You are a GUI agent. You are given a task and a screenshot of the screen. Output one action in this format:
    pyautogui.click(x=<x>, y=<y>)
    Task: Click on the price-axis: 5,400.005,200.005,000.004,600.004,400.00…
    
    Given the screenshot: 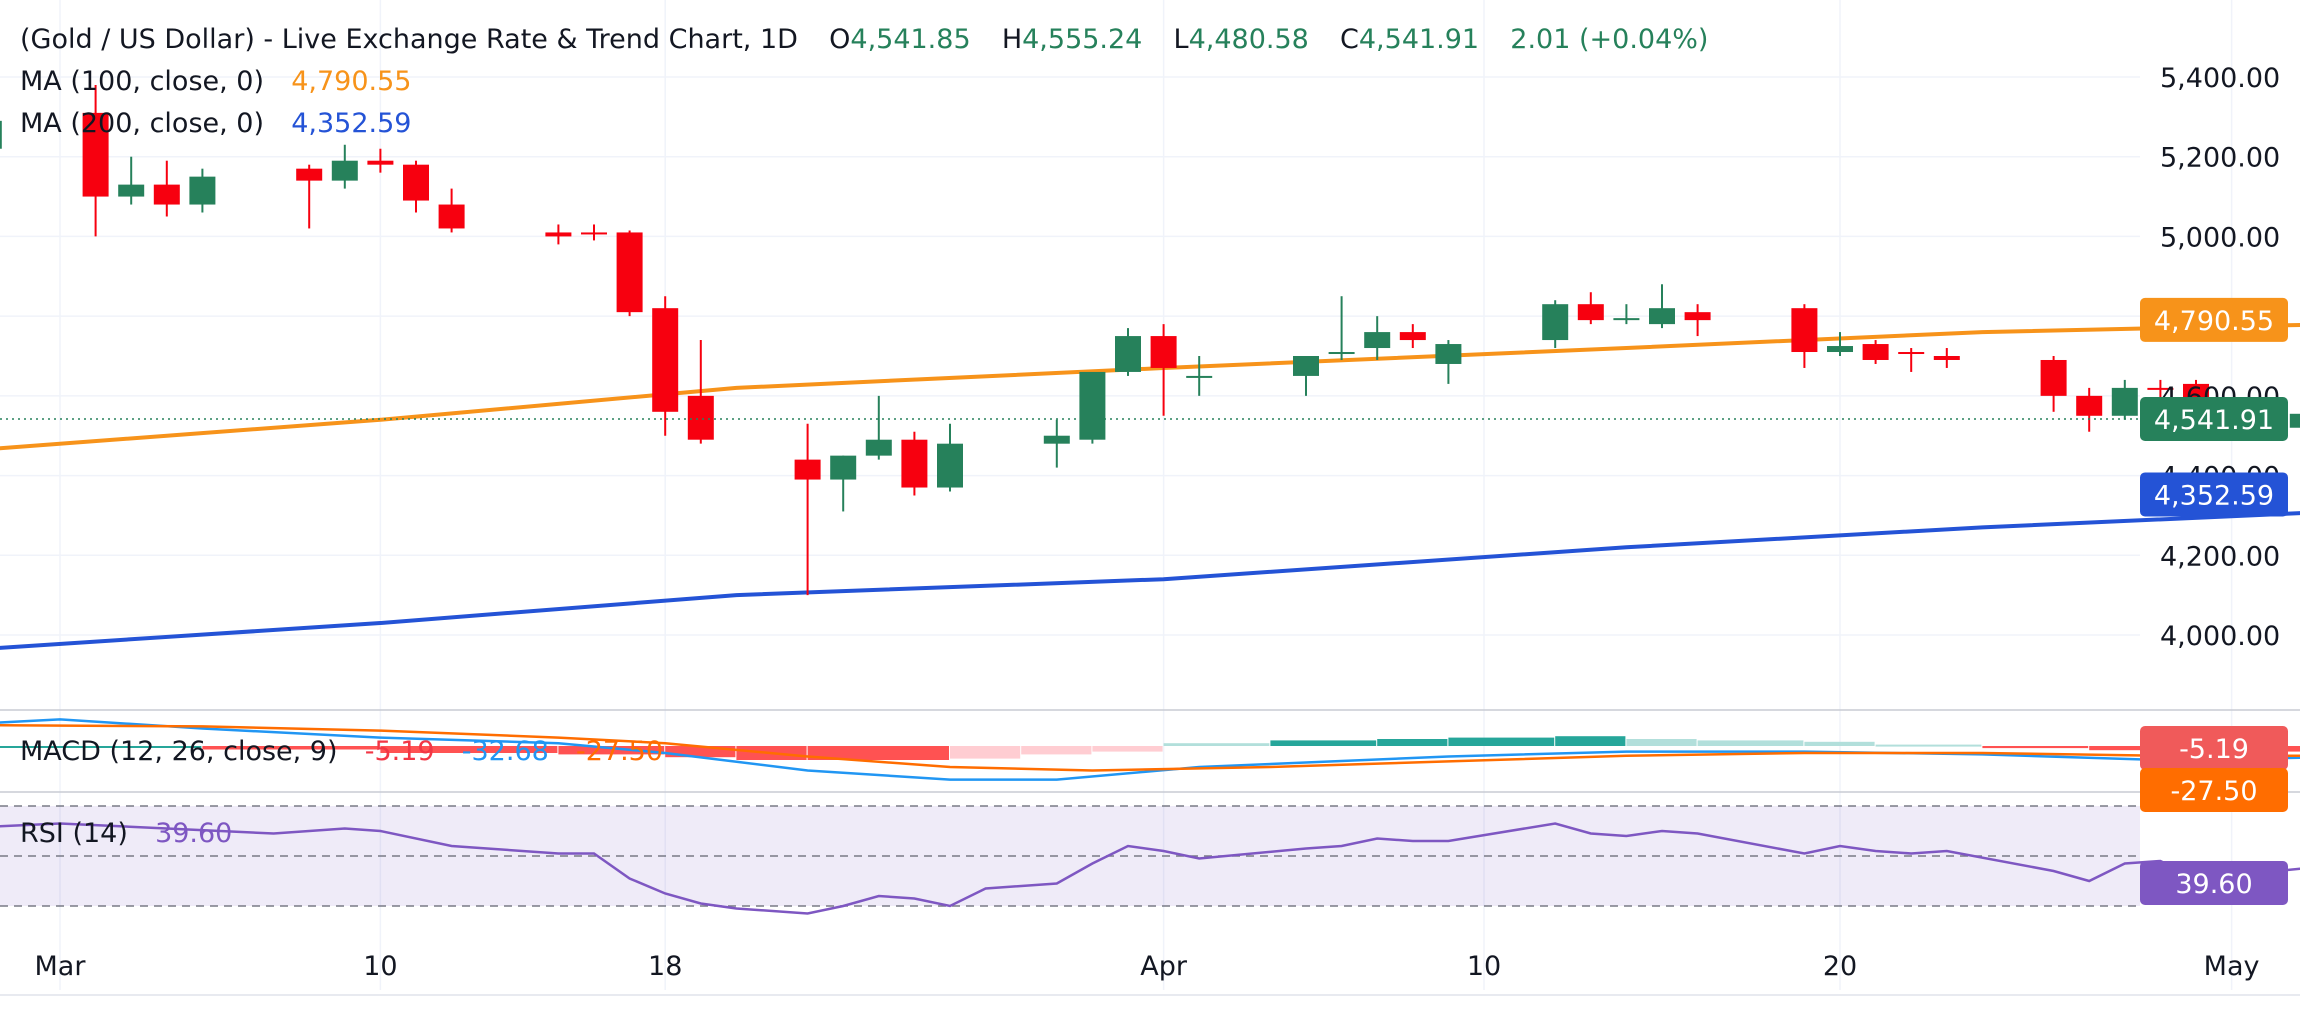 What is the action you would take?
    pyautogui.click(x=2220, y=357)
    